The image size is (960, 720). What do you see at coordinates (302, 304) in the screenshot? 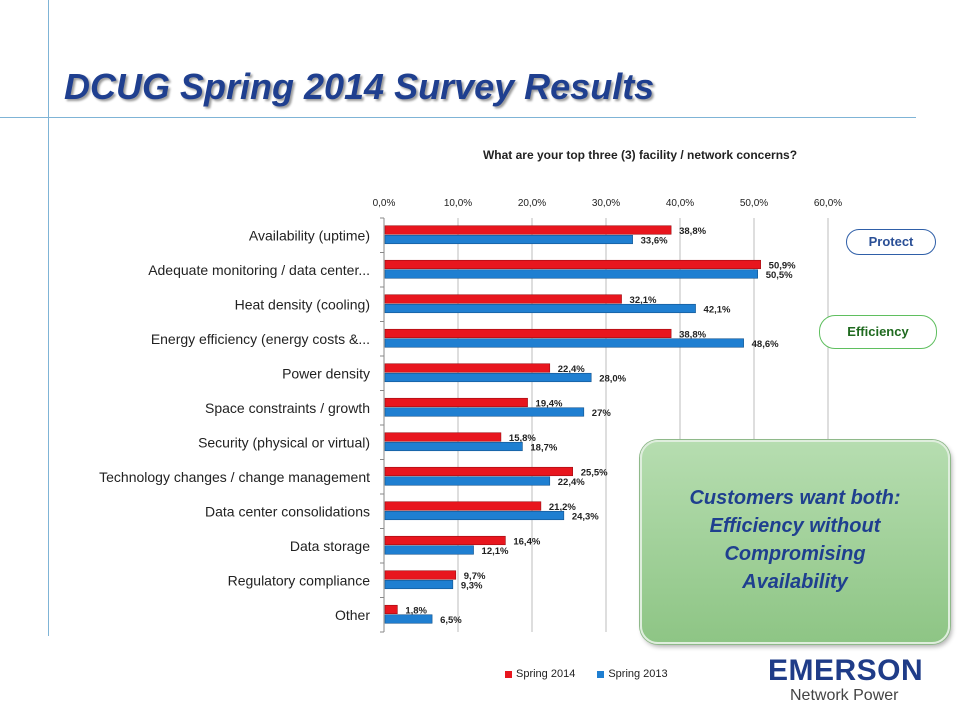
I see `category-label: Heat density (cooling)` at bounding box center [302, 304].